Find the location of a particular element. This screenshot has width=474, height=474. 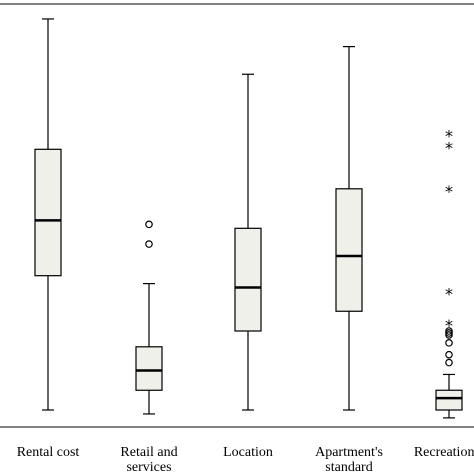

x-tick-label: Location is located at coordinates (248, 452).